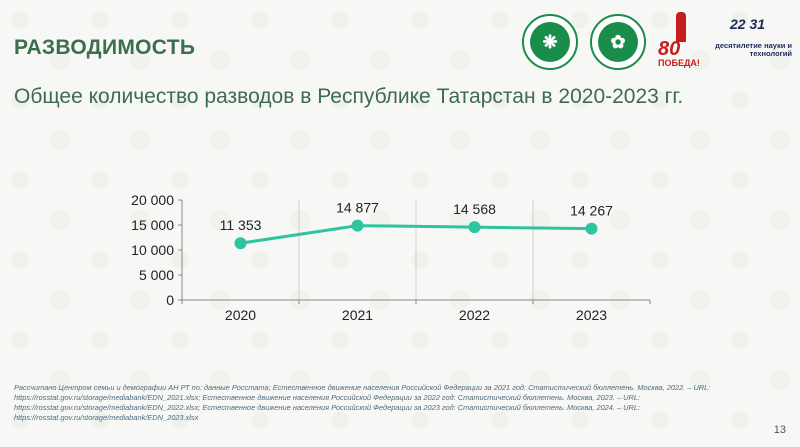  What do you see at coordinates (357, 315) in the screenshot?
I see `x-tick-label-2021: 2021` at bounding box center [357, 315].